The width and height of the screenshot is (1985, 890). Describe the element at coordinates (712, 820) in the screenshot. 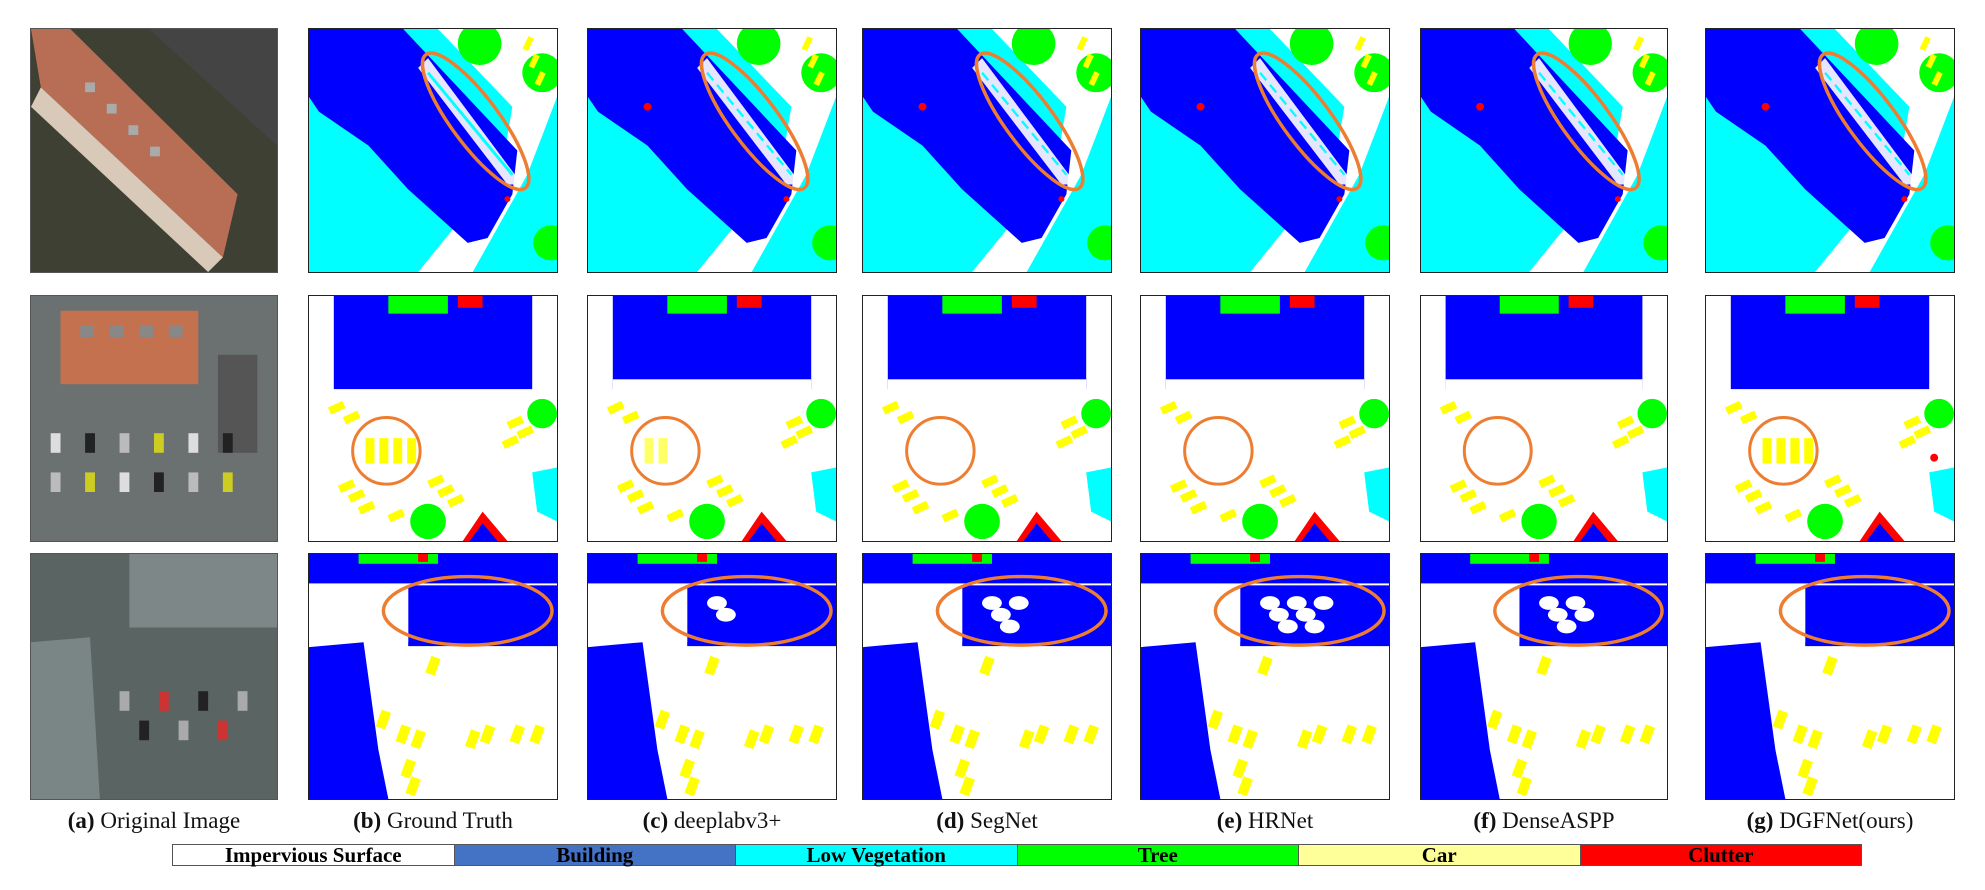

I see `caption-c: (c) deeplabv3+` at that location.